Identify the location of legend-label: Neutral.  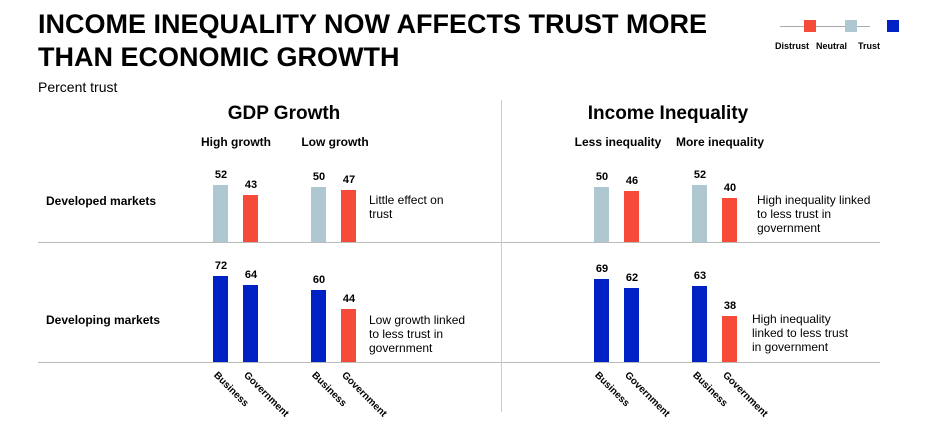
(832, 46).